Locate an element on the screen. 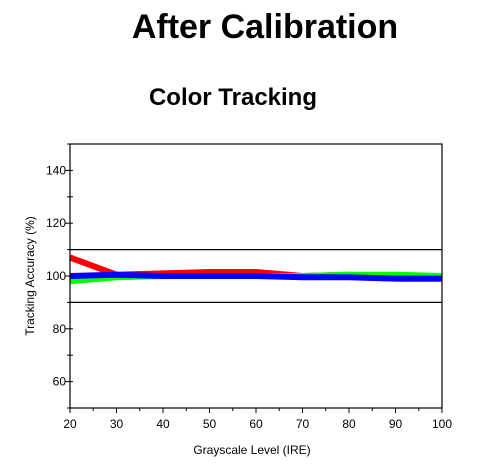  series-line-blue is located at coordinates (255, 276).